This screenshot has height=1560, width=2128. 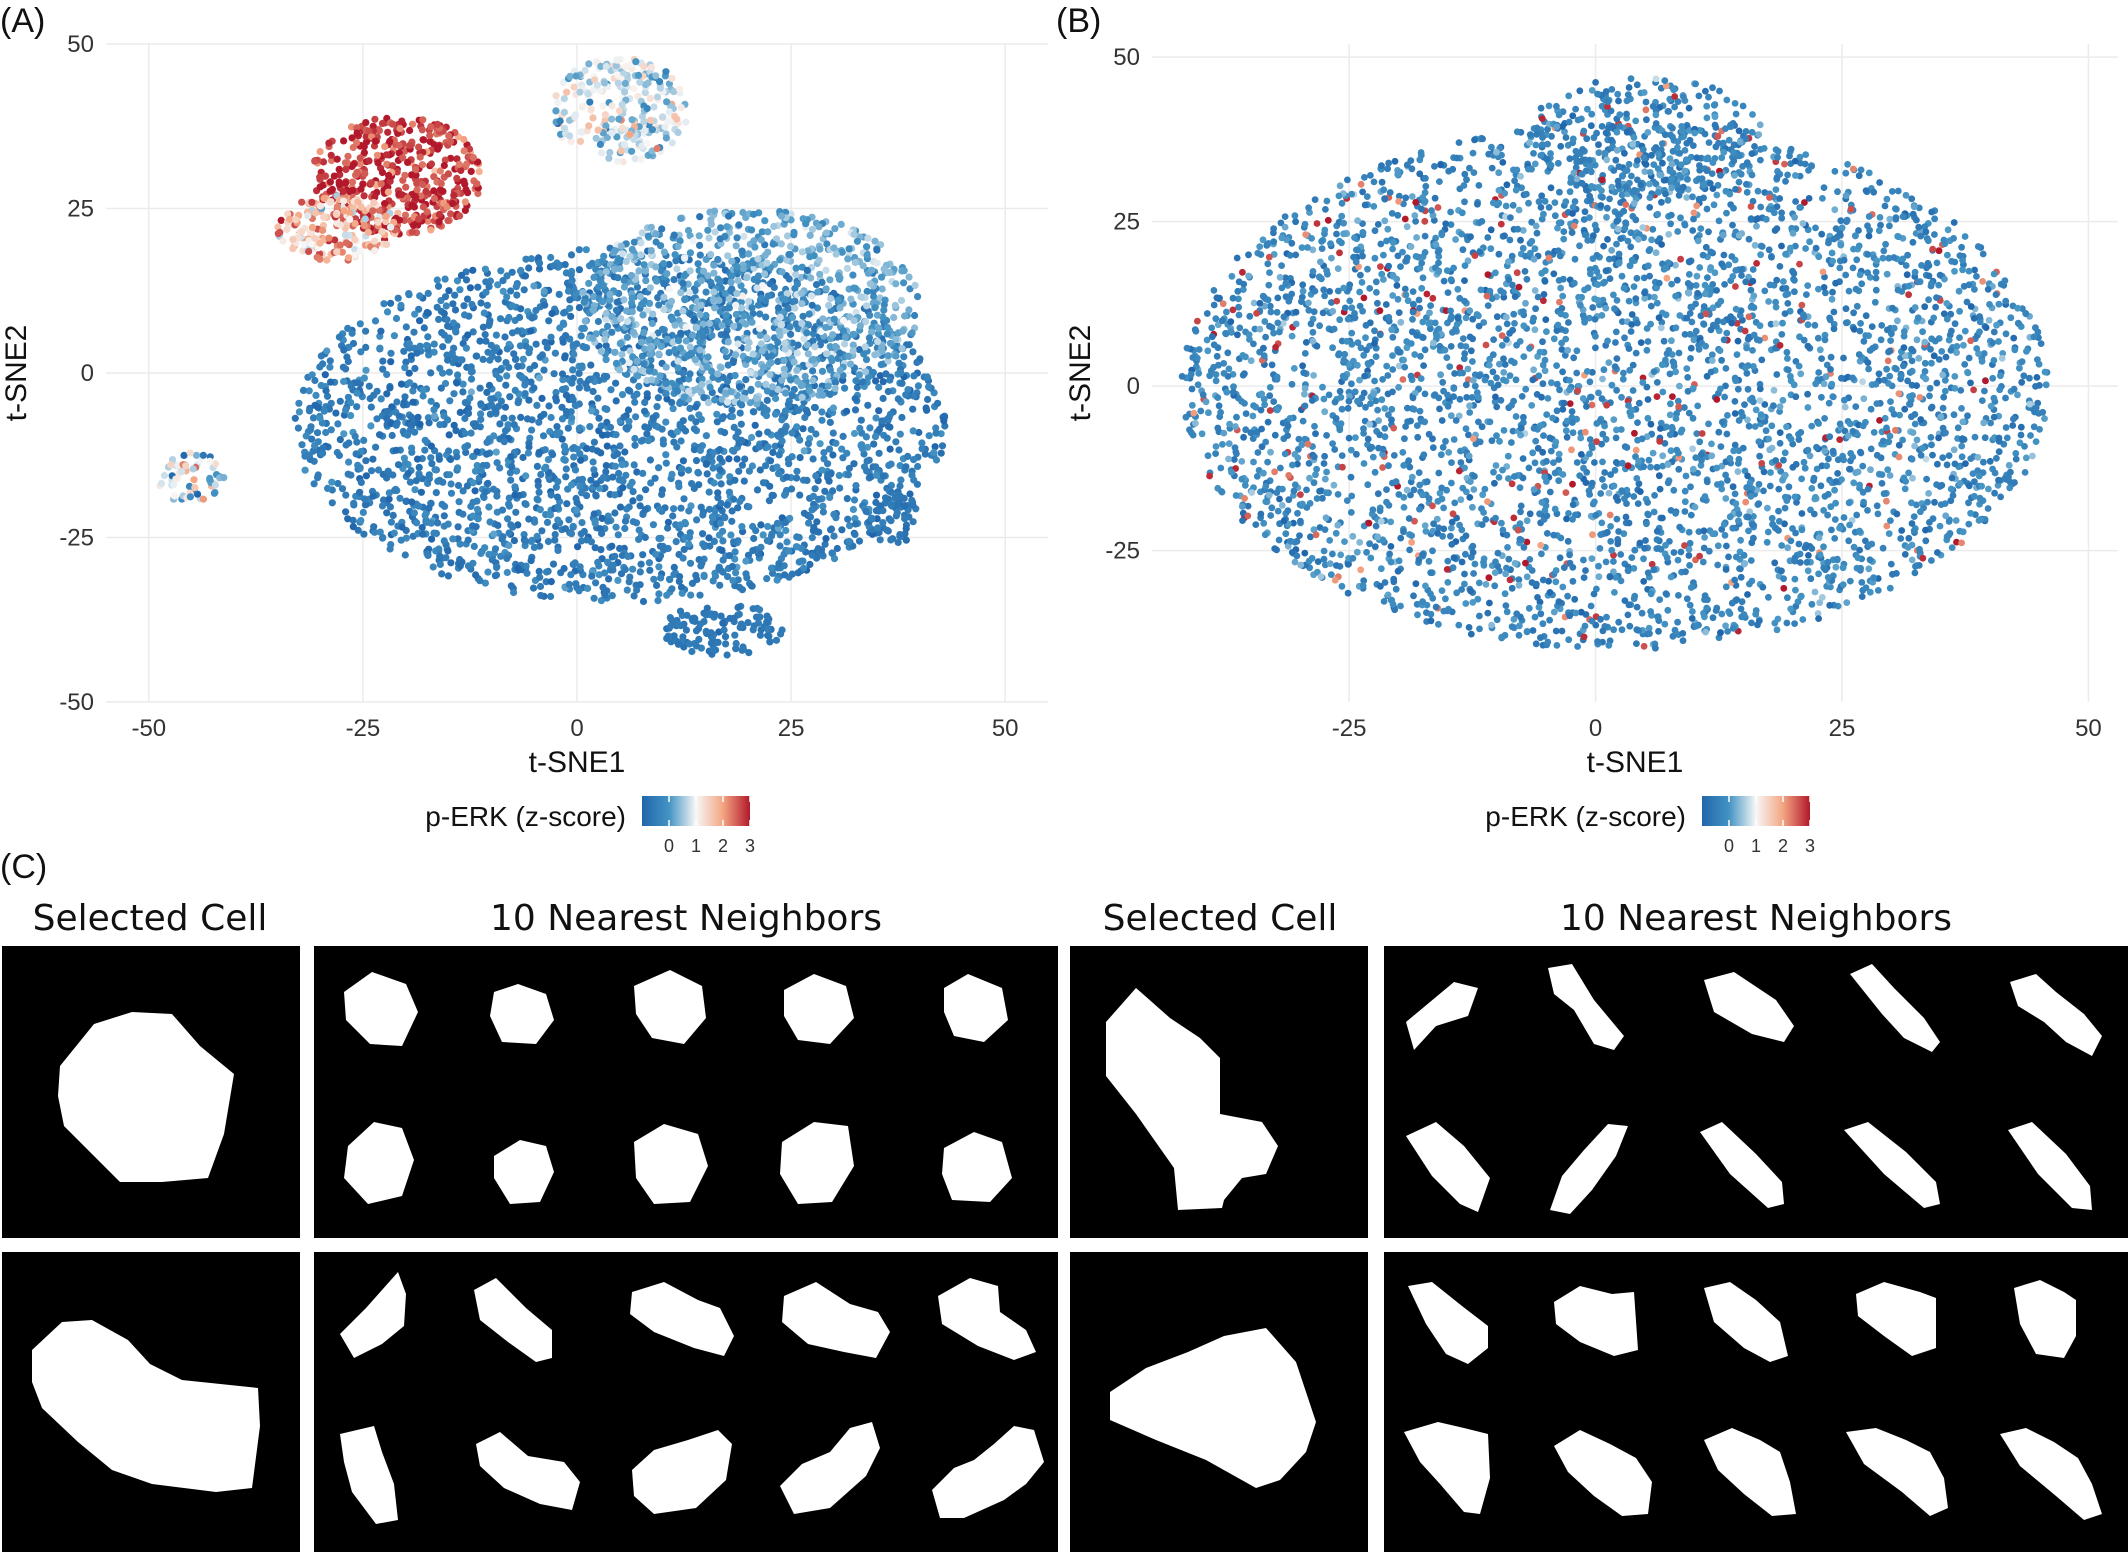 What do you see at coordinates (16, 373) in the screenshot?
I see `y-axis-title: t-SNE2` at bounding box center [16, 373].